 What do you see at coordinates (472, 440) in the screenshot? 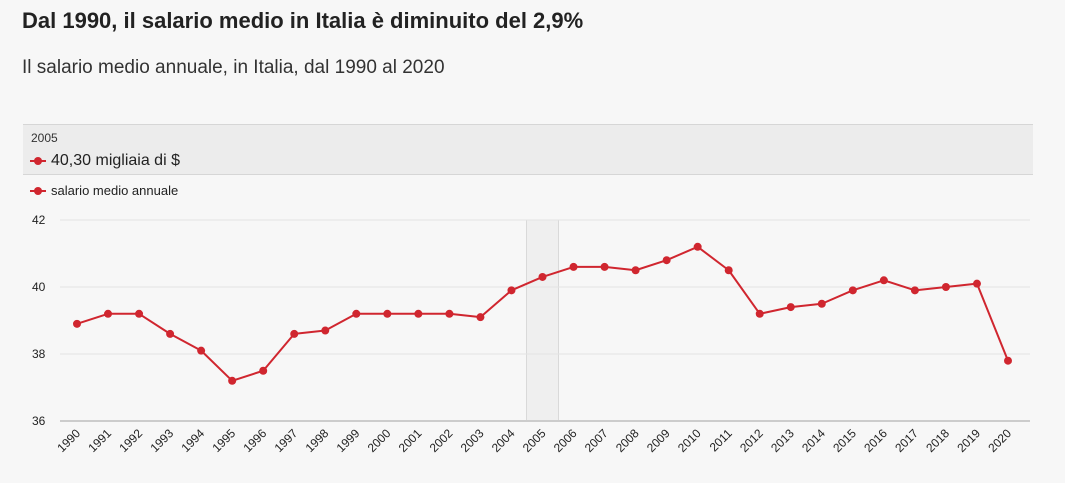
I see `x-tick-label: 2003` at bounding box center [472, 440].